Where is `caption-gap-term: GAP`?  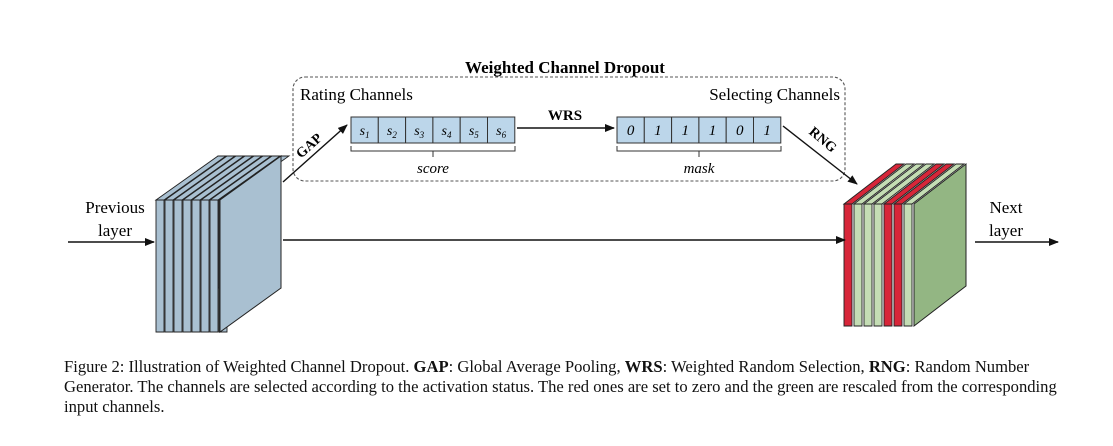 caption-gap-term: GAP is located at coordinates (431, 366).